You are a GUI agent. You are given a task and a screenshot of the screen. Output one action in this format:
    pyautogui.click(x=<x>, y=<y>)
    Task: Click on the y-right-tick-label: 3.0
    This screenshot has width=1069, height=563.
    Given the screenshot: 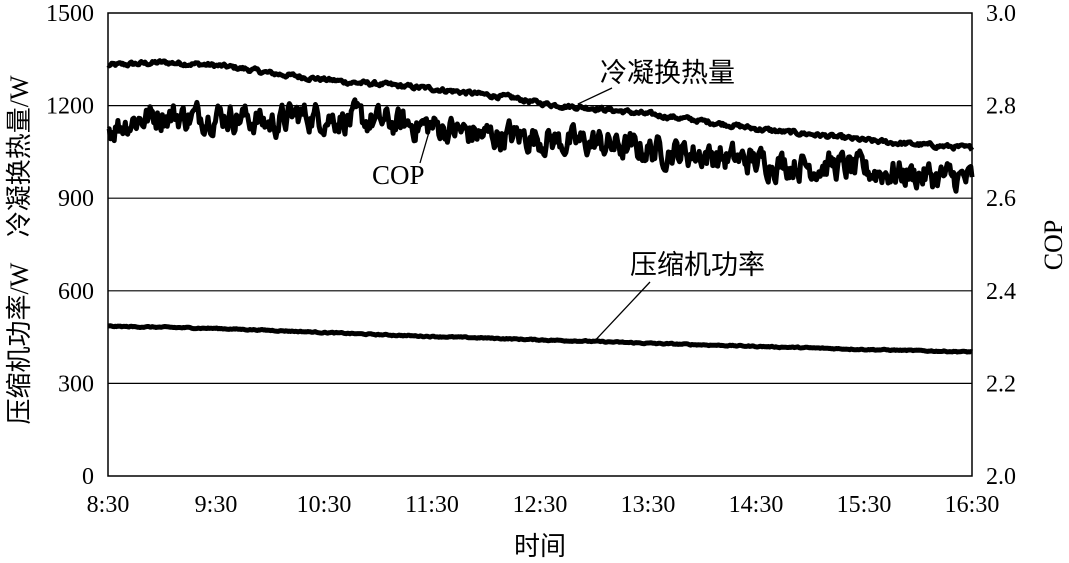 What is the action you would take?
    pyautogui.click(x=1001, y=14)
    